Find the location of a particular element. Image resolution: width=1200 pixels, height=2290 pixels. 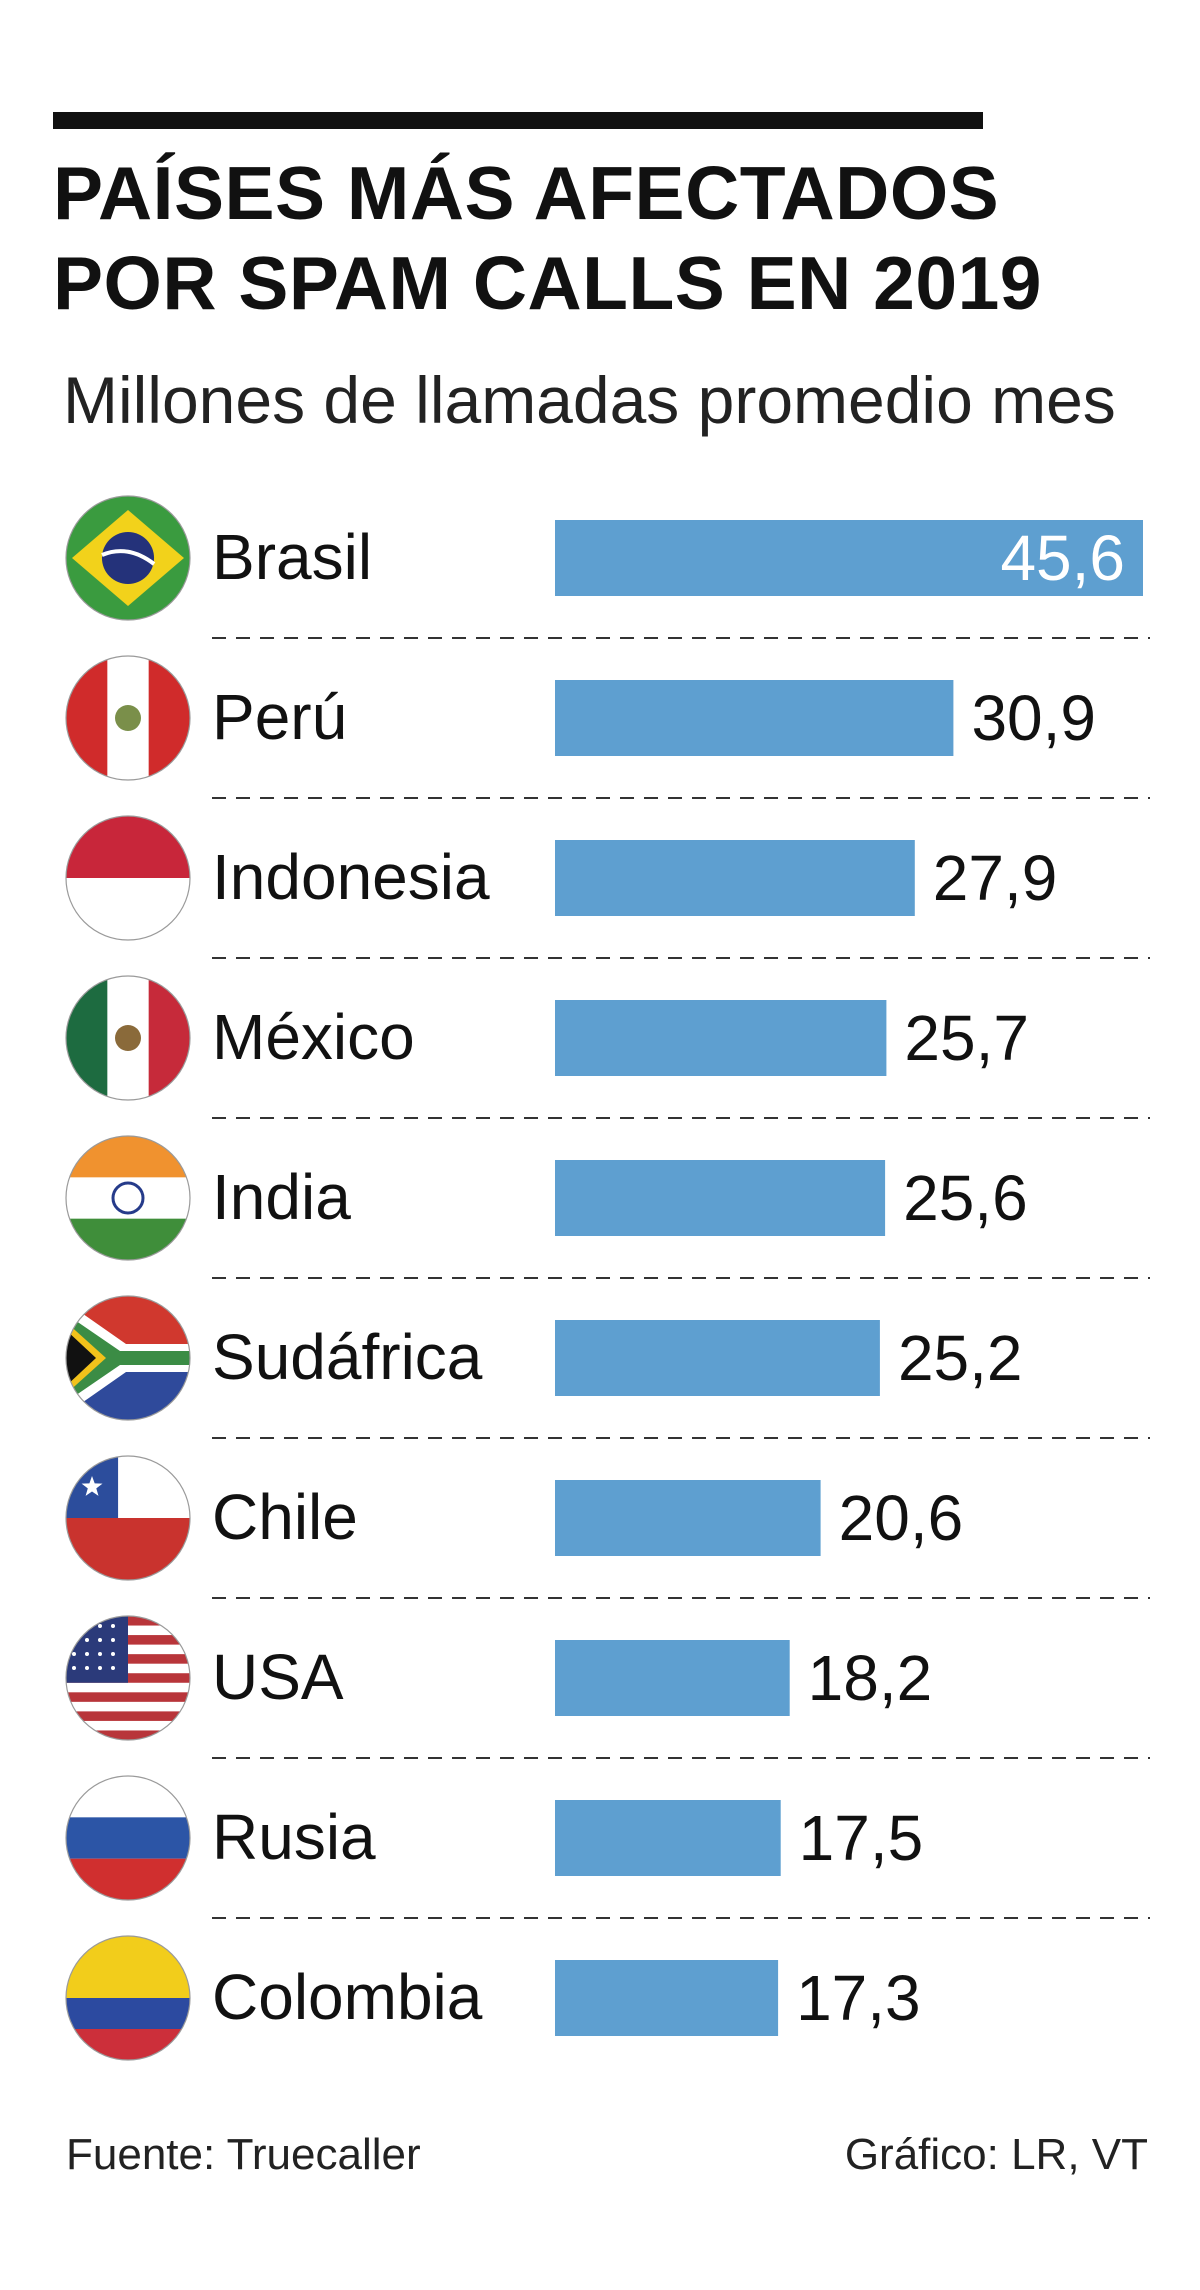

value-label: 20,6 is located at coordinates (901, 1518).